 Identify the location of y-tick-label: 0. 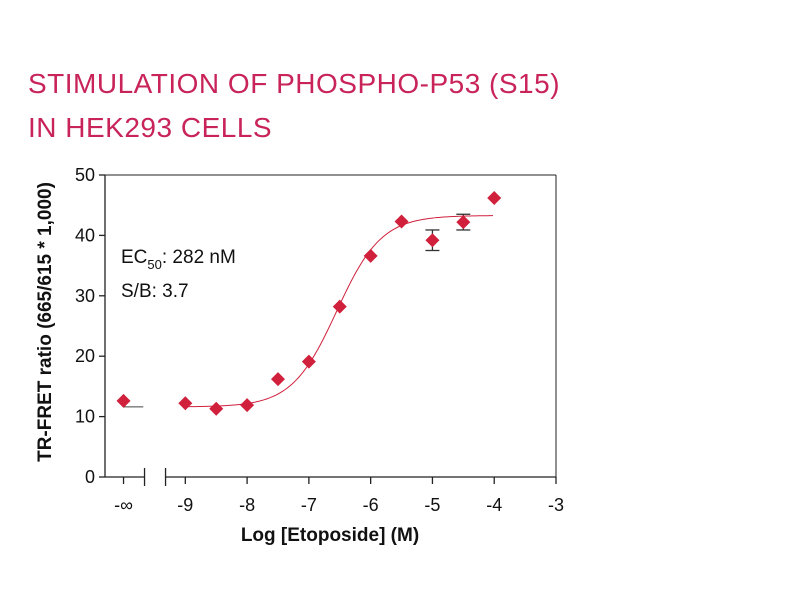
(90, 477).